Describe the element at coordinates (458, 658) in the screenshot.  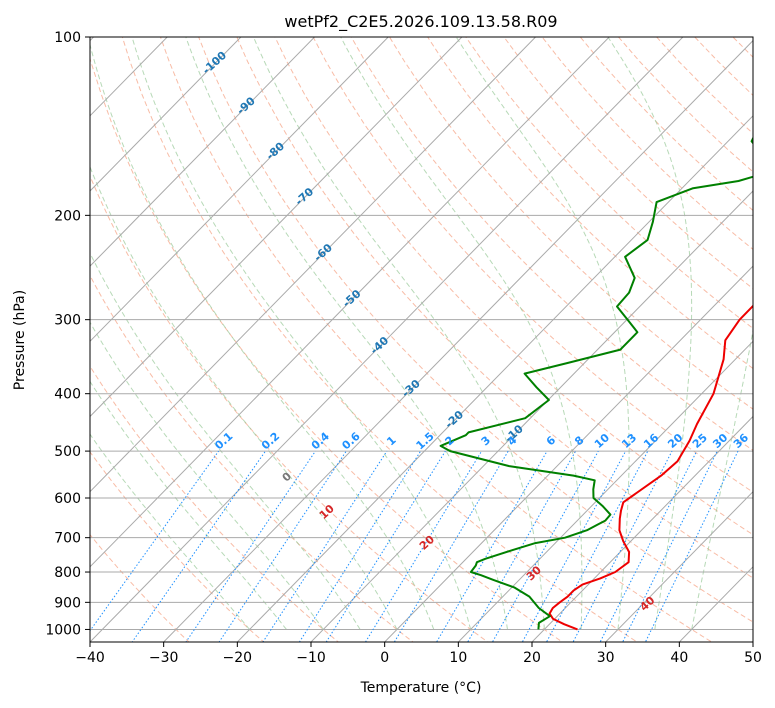
I see `x-tick-label: 10` at that location.